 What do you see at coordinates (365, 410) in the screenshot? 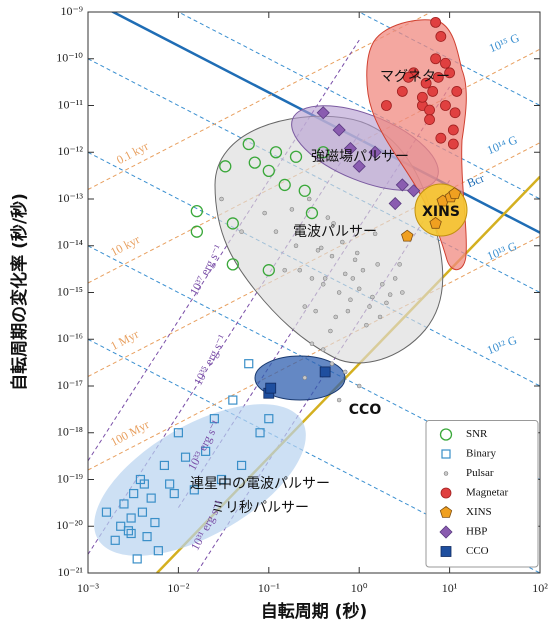
I see `region-label: CCO` at bounding box center [365, 410].